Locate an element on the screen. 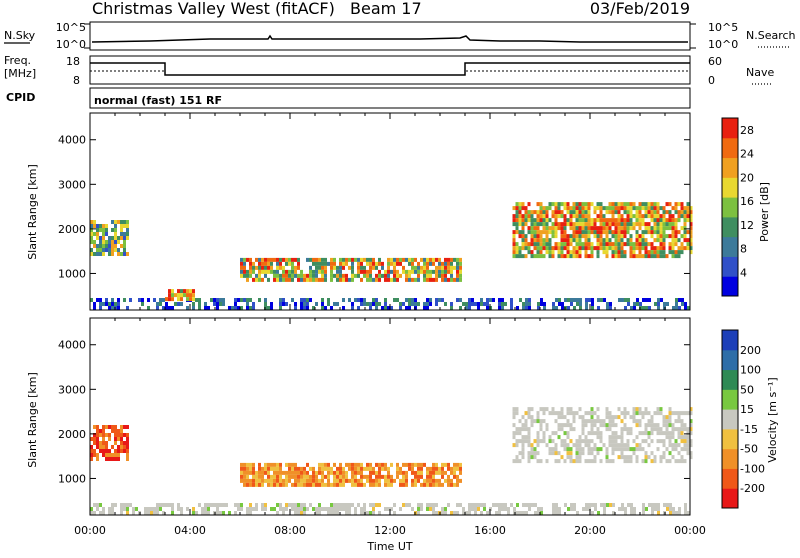  colorbar-tick-label: -100 is located at coordinates (752, 468).